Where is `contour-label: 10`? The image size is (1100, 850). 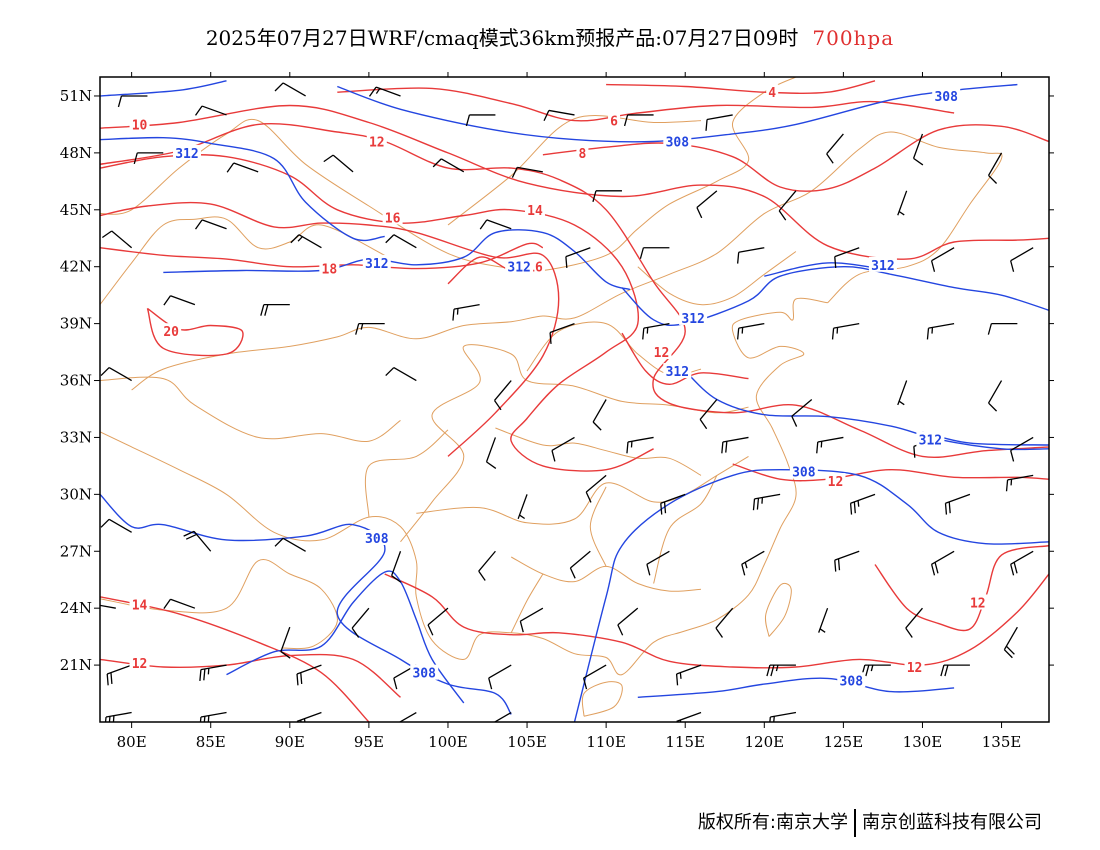 contour-label: 10 is located at coordinates (140, 125).